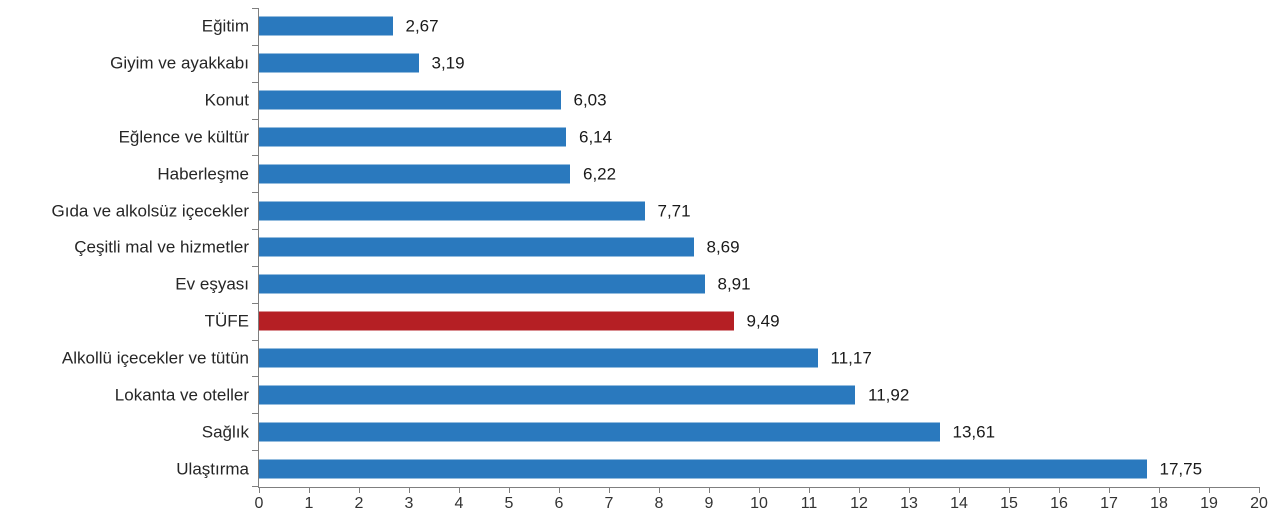  Describe the element at coordinates (684, 63) in the screenshot. I see `bar-row: Giyim ve ayakkabı 3,19` at that location.